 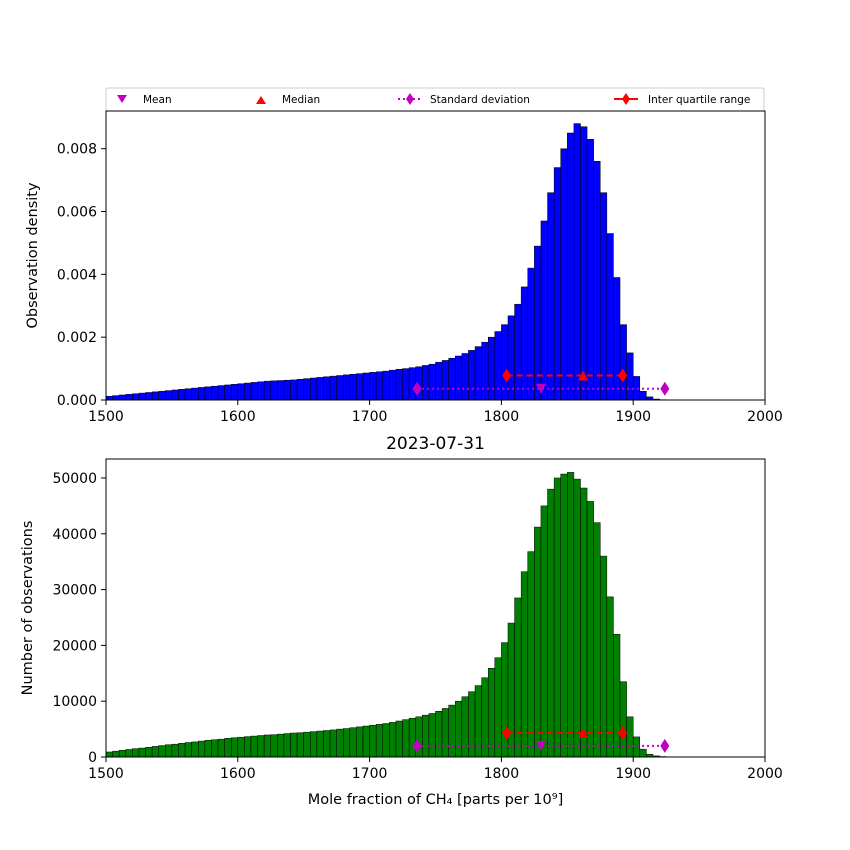 What do you see at coordinates (144, 100) in the screenshot?
I see `legend-entry-mean: Mean` at bounding box center [144, 100].